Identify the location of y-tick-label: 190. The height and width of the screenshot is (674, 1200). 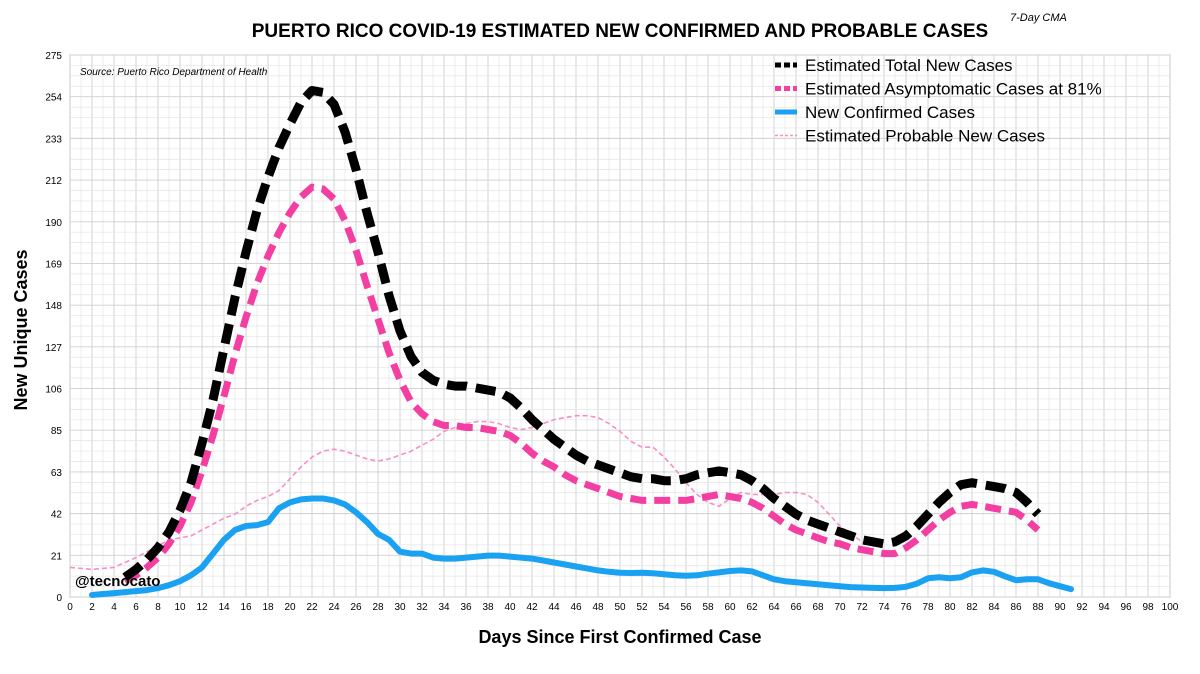
(53, 223).